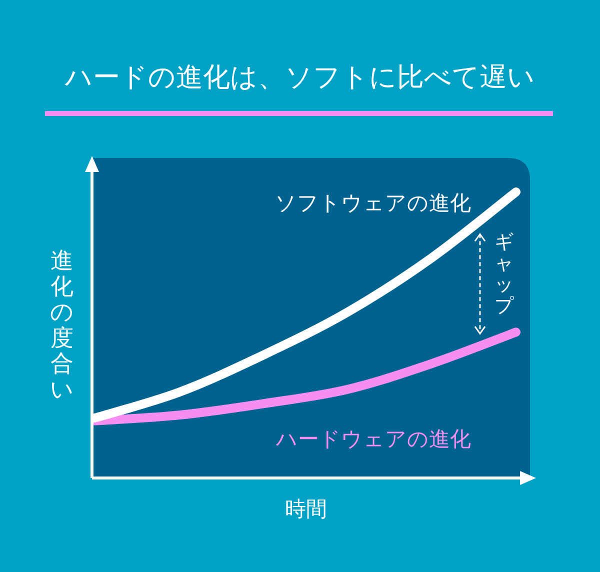 This screenshot has height=572, width=600. Describe the element at coordinates (504, 274) in the screenshot. I see `annotation: ギャップ` at that location.